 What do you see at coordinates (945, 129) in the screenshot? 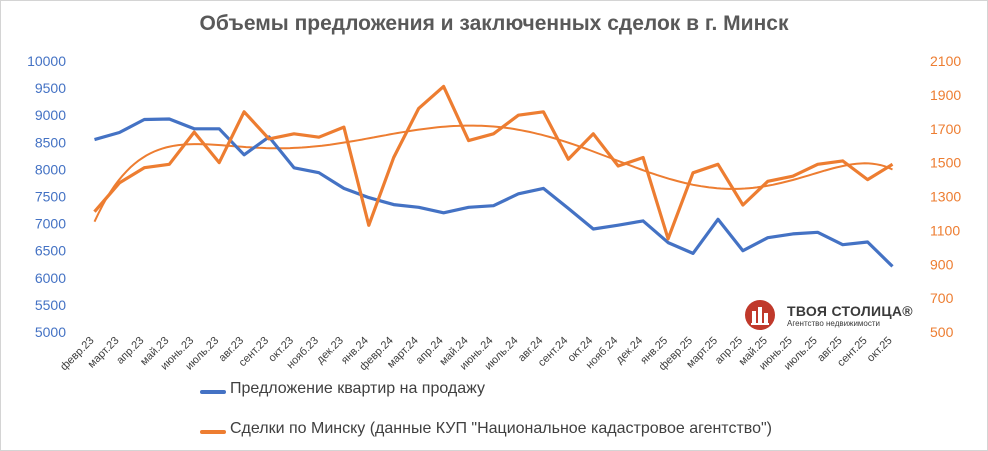
I see `right-axis-tick-label: 1700` at bounding box center [945, 129].